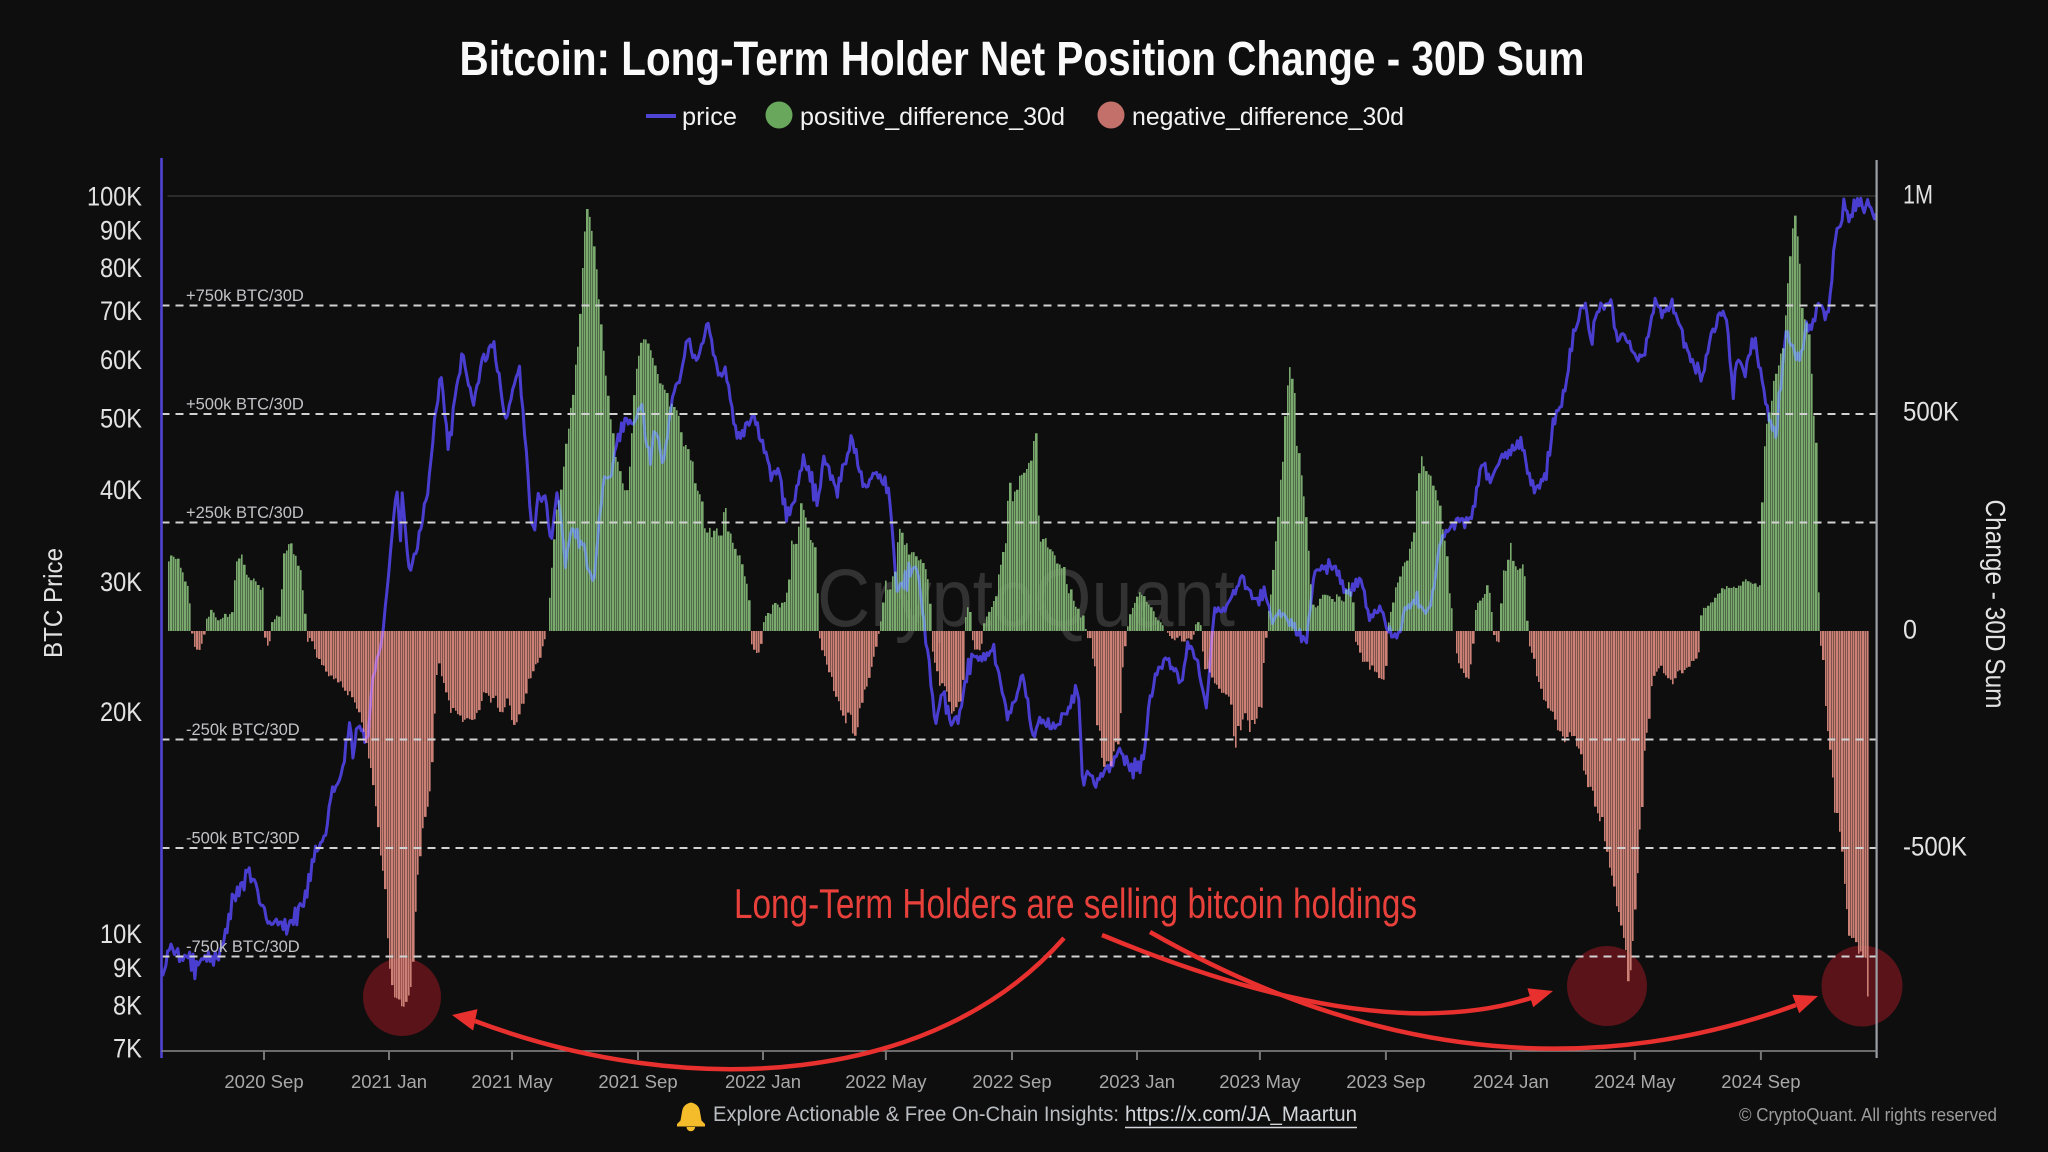 The height and width of the screenshot is (1152, 2048). What do you see at coordinates (512, 1081) in the screenshot?
I see `svg-text: 2021 May` at bounding box center [512, 1081].